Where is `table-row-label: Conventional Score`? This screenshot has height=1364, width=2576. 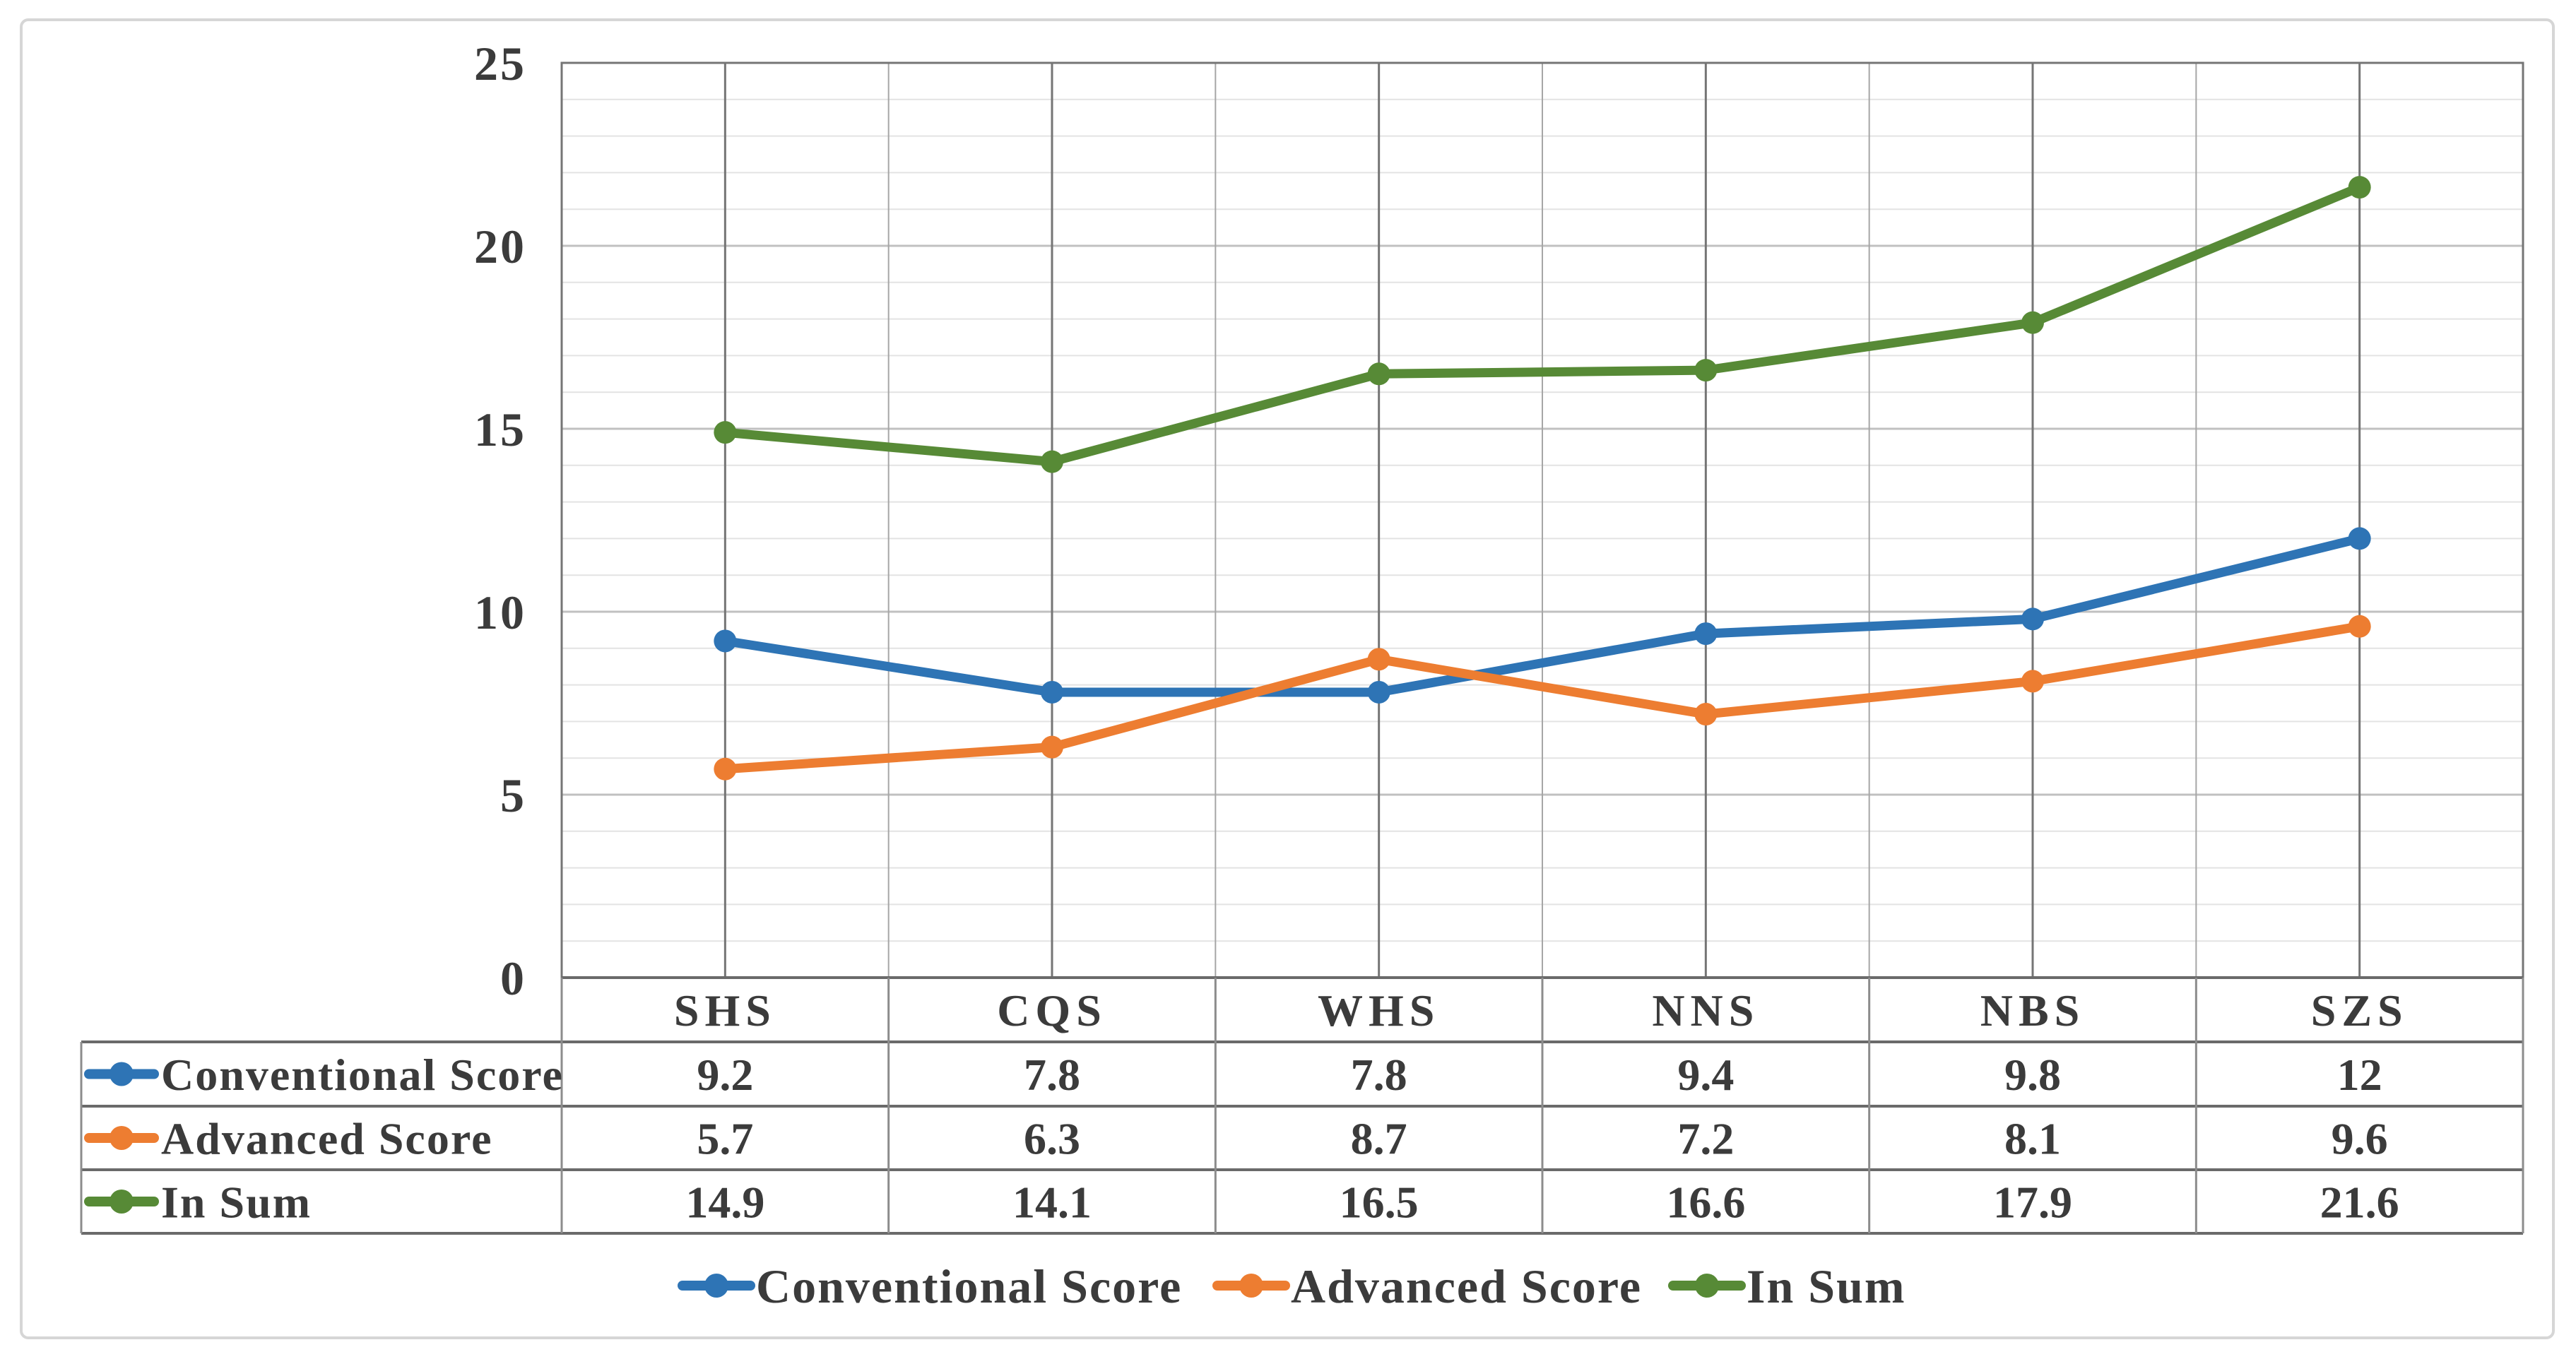
table-row-label: Conventional Score is located at coordinates (362, 1075).